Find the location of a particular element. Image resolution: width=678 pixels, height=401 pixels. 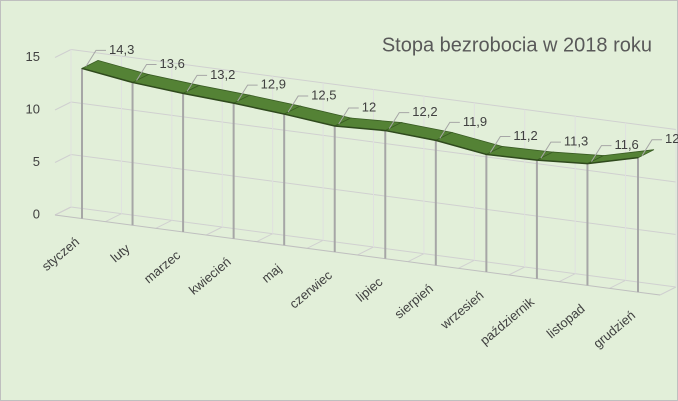

data-label: 12,9 is located at coordinates (273, 84).